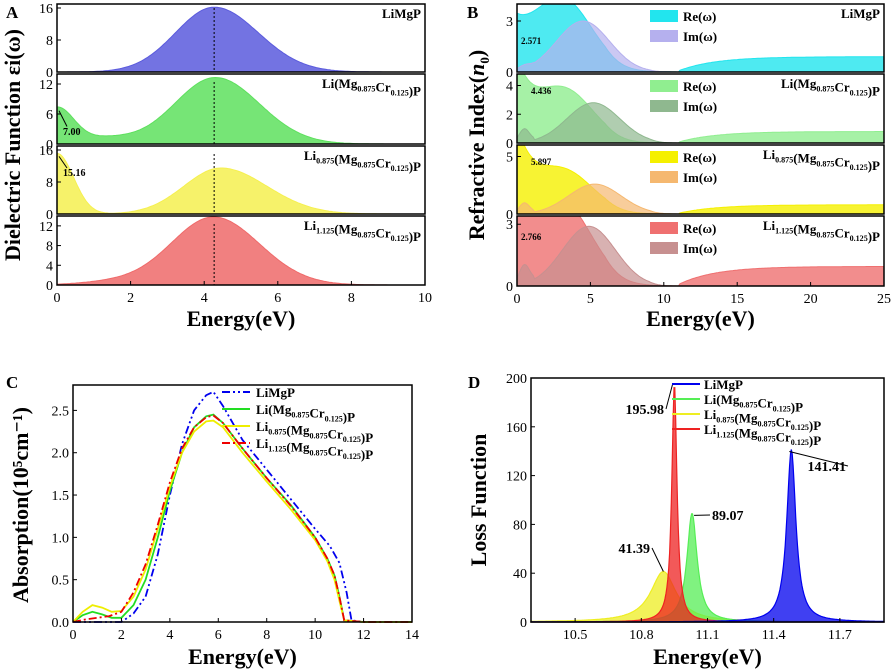 Image resolution: width=893 pixels, height=670 pixels. Describe the element at coordinates (314, 449) in the screenshot. I see `legend-c-3: Li1.125(Mg0.875Cr0.125)P` at that location.